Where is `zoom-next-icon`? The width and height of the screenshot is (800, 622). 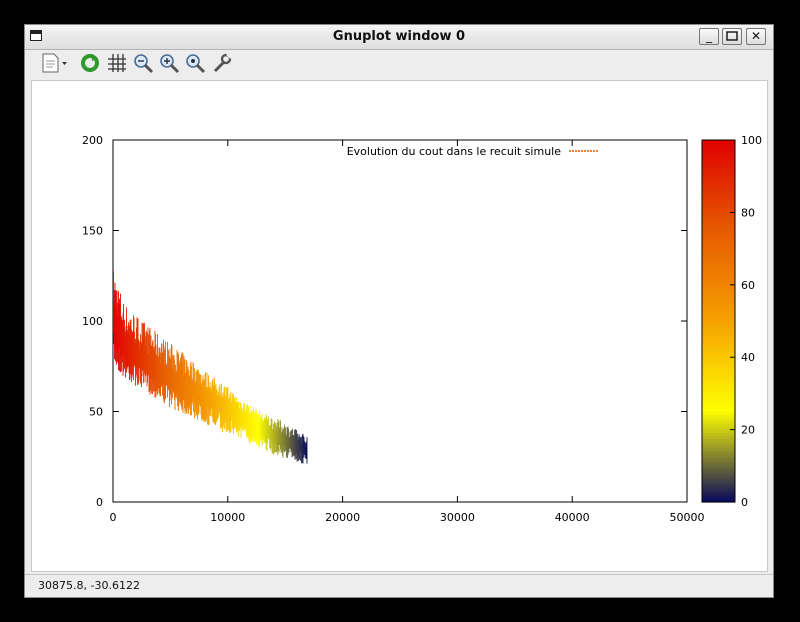 zoom-next-icon is located at coordinates (169, 63).